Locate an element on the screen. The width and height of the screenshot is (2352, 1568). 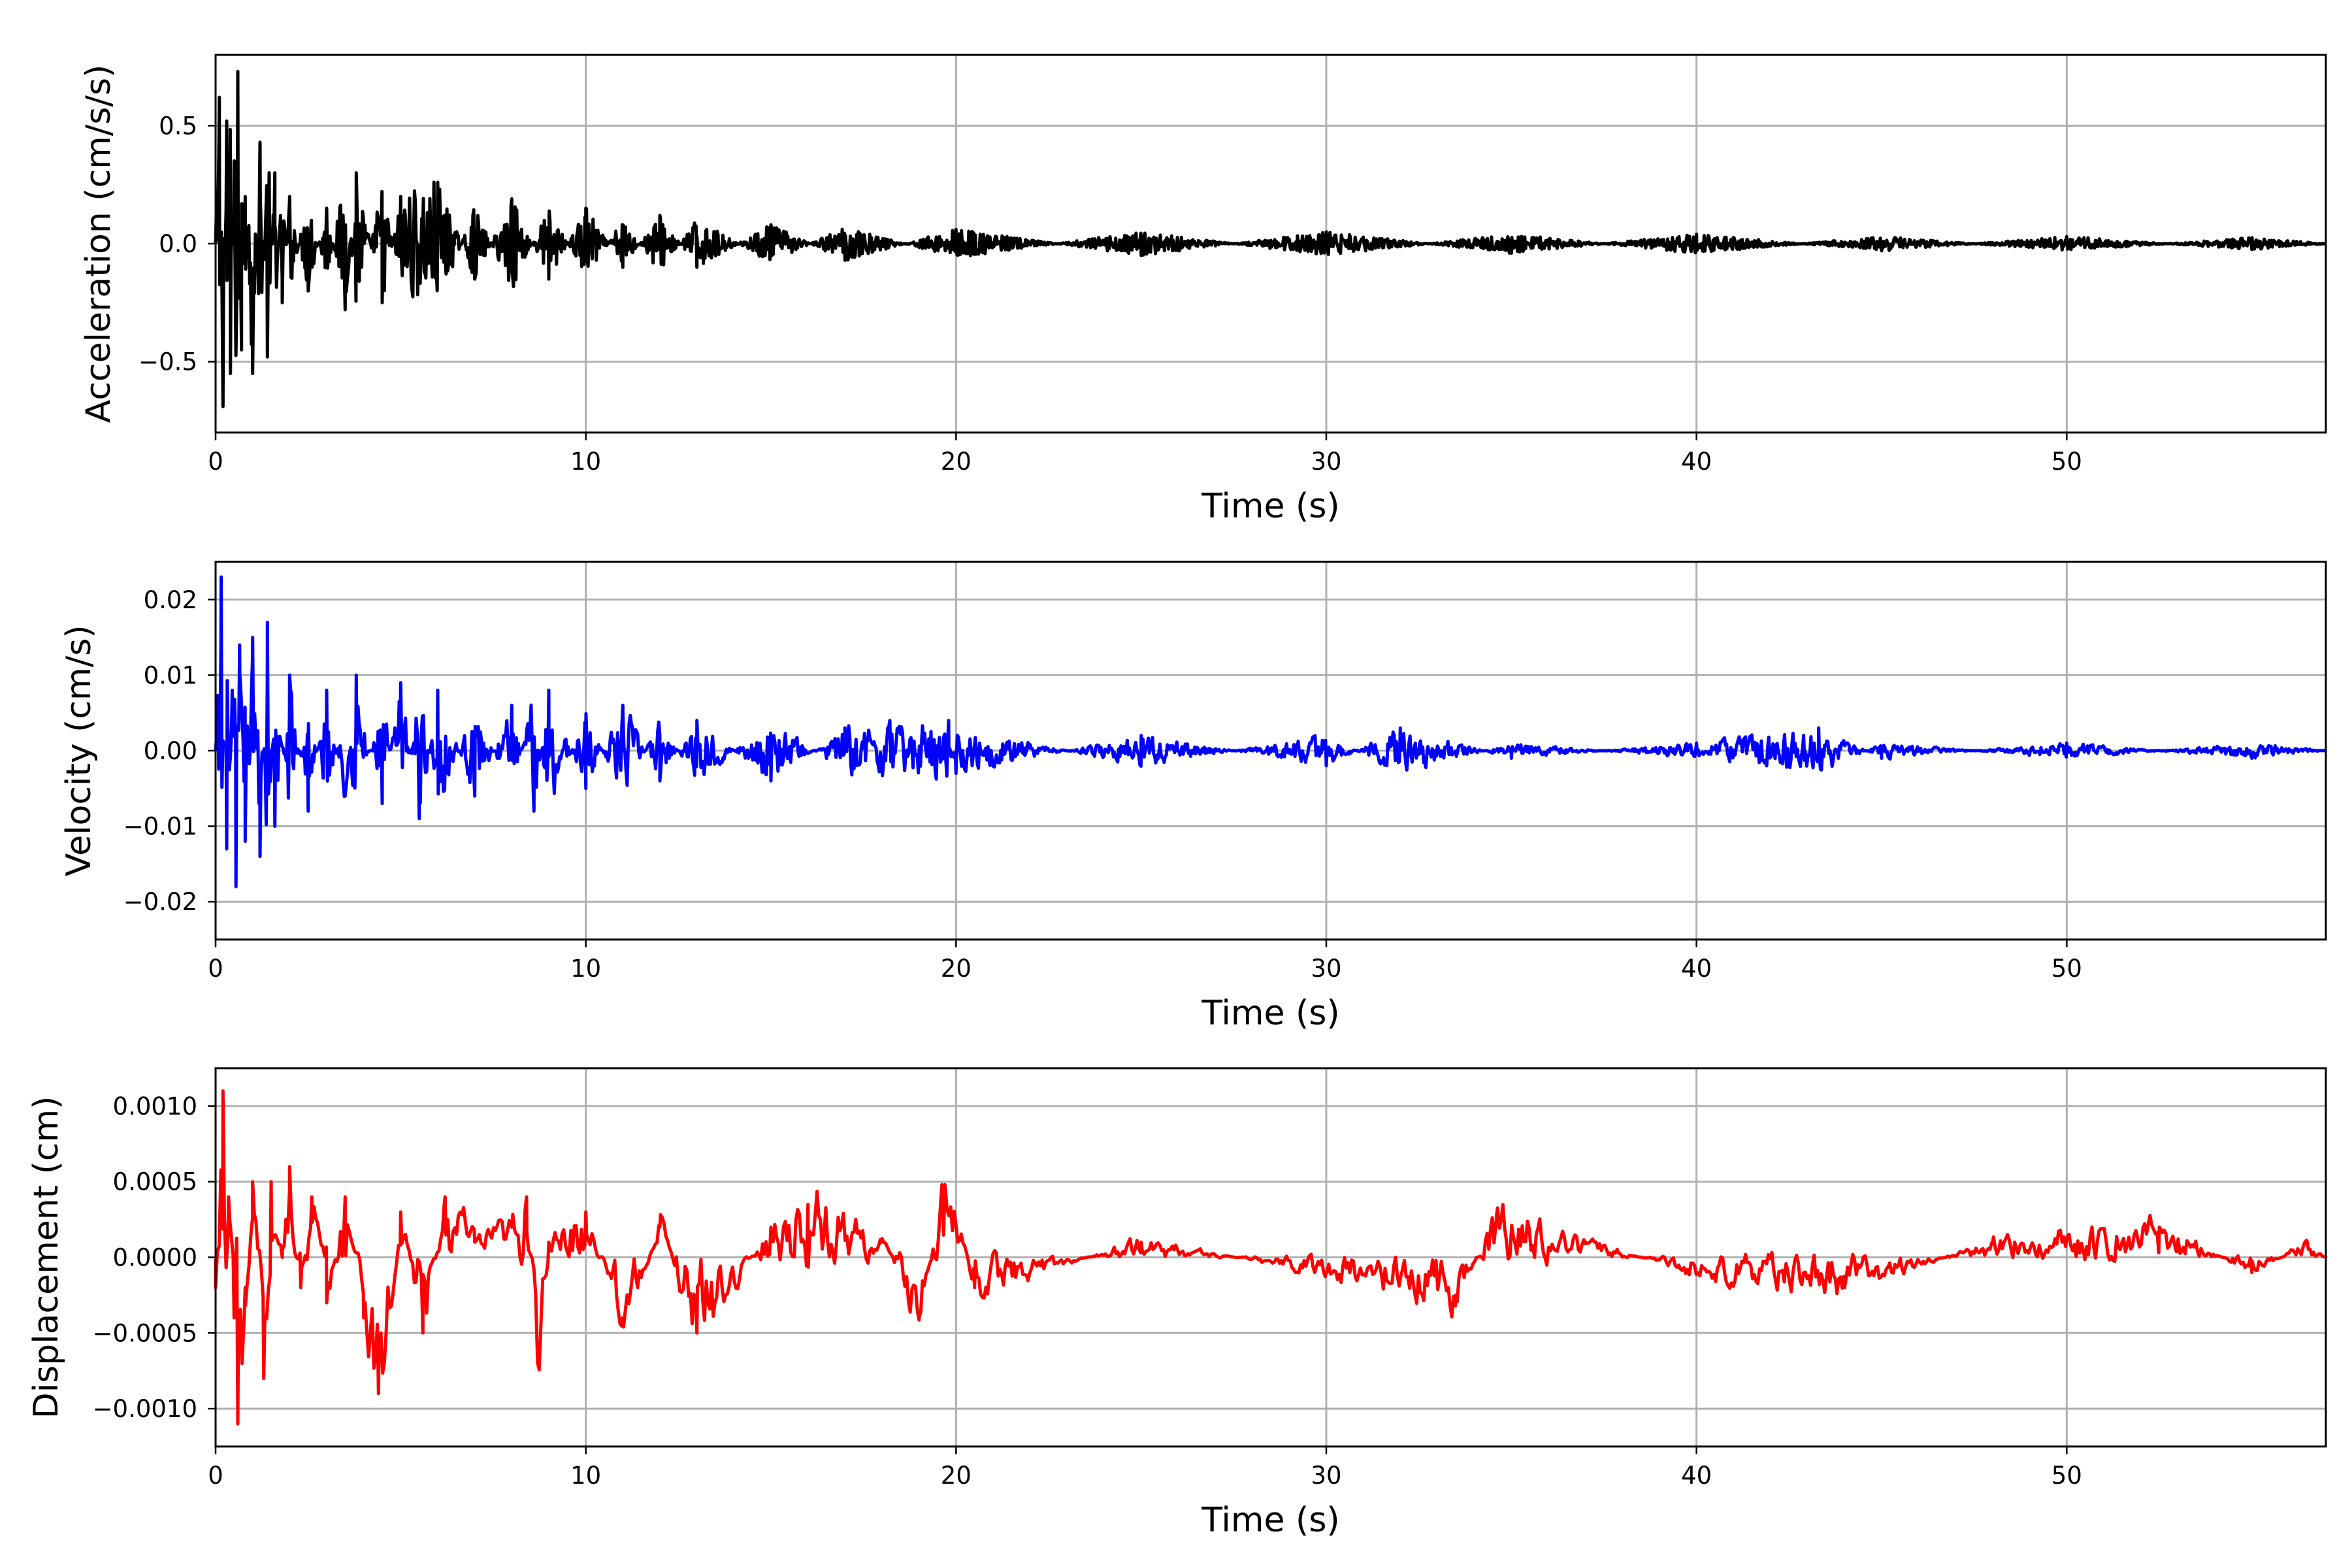
displacement-x-tick-label: 20 is located at coordinates (956, 1476).